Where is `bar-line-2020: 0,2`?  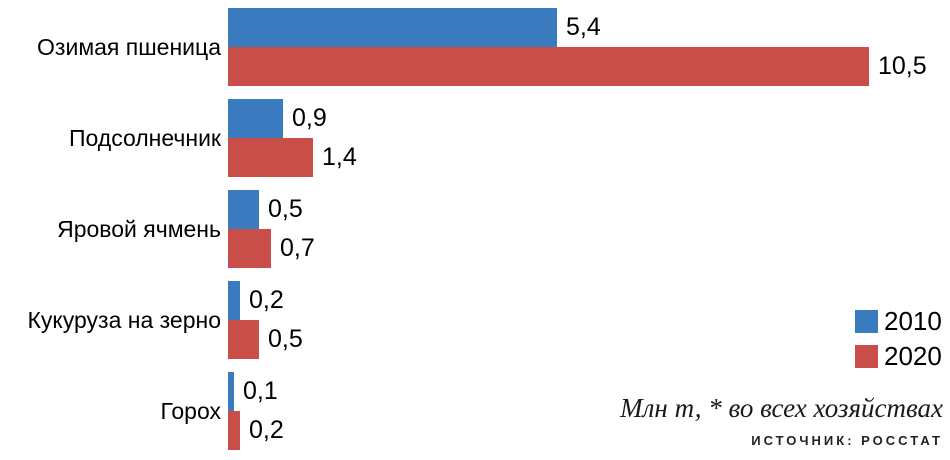 bar-line-2020: 0,2 is located at coordinates (256, 430).